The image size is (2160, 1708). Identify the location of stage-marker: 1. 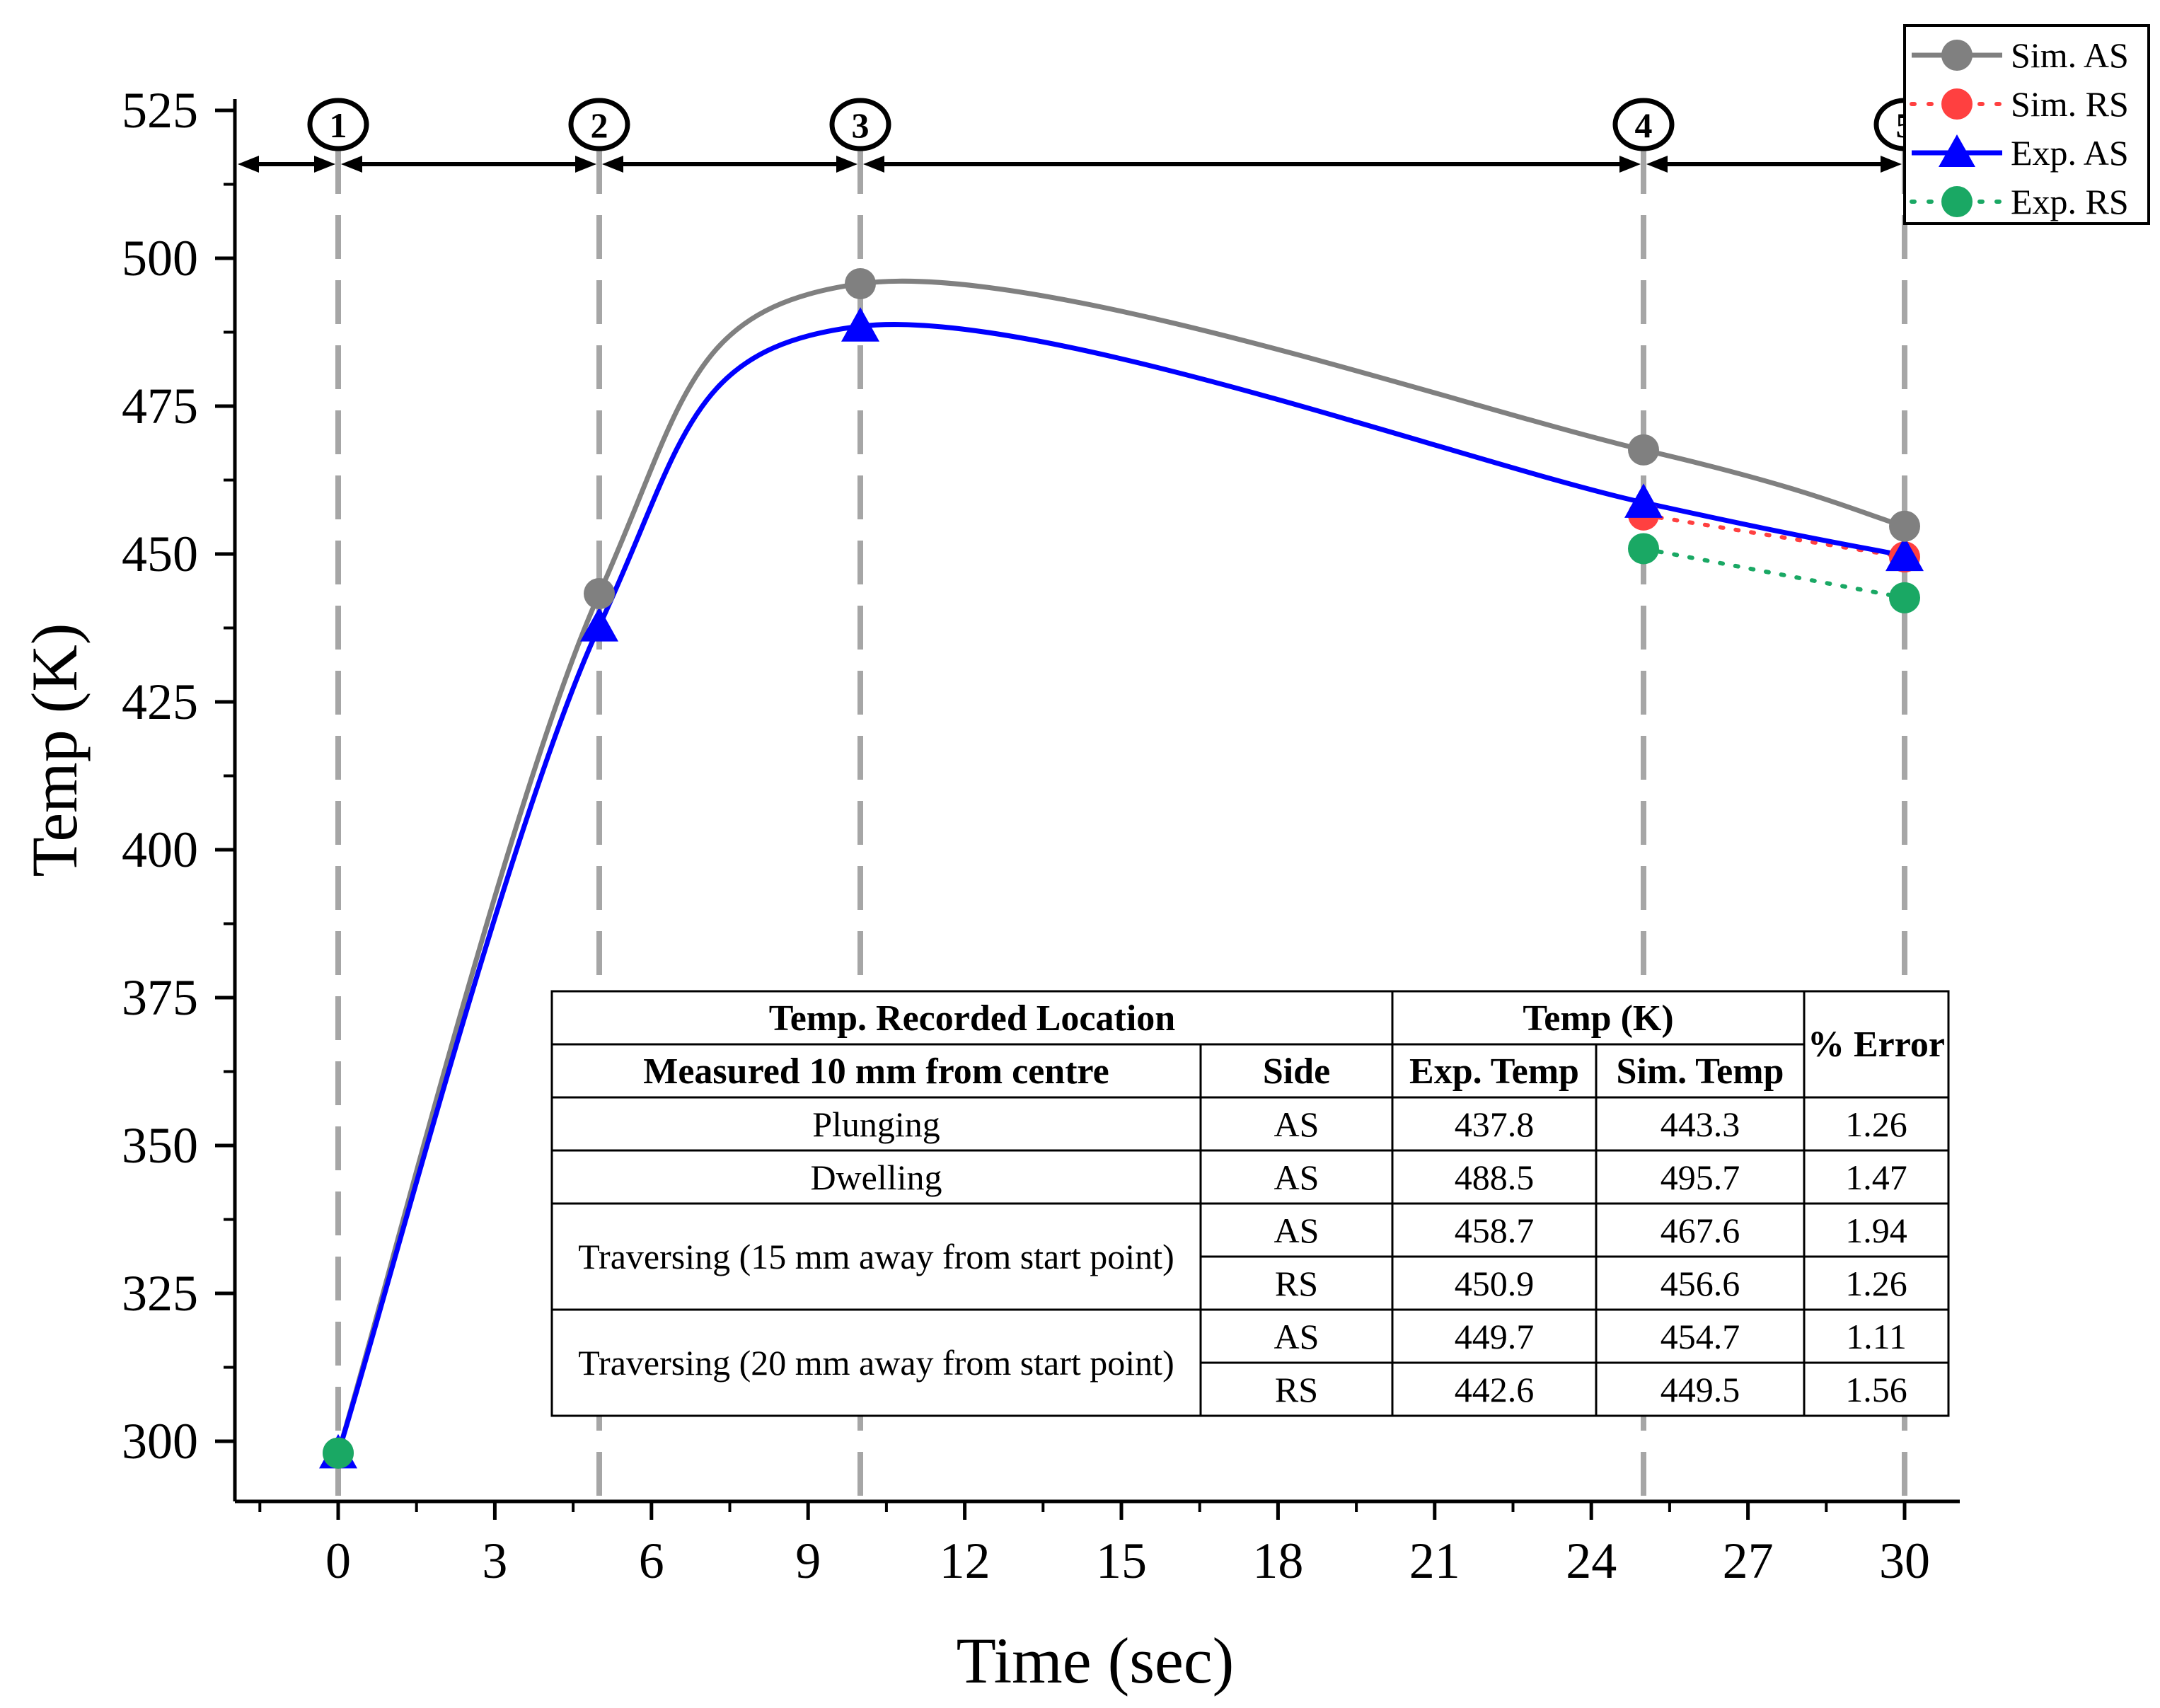
(338, 124).